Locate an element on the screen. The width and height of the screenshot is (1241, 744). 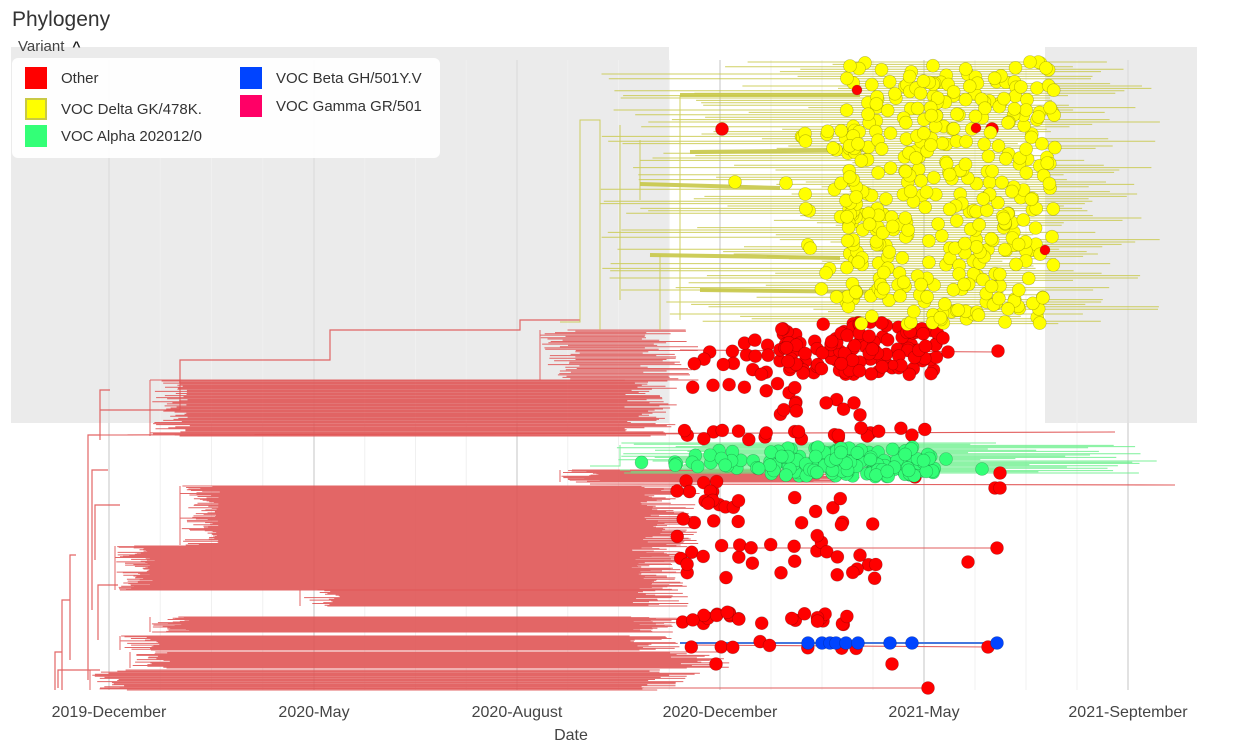
x-tick-label: 2019-December is located at coordinates (109, 712).